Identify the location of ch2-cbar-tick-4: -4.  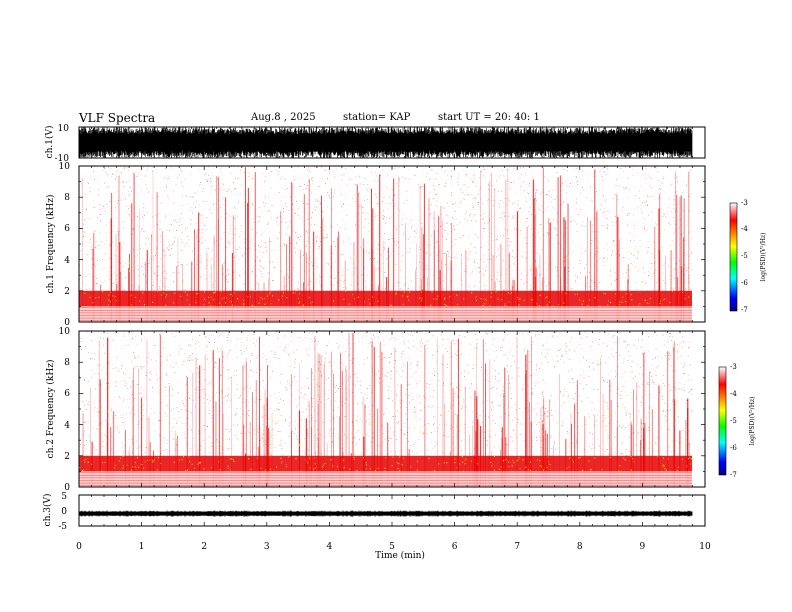
(733, 394).